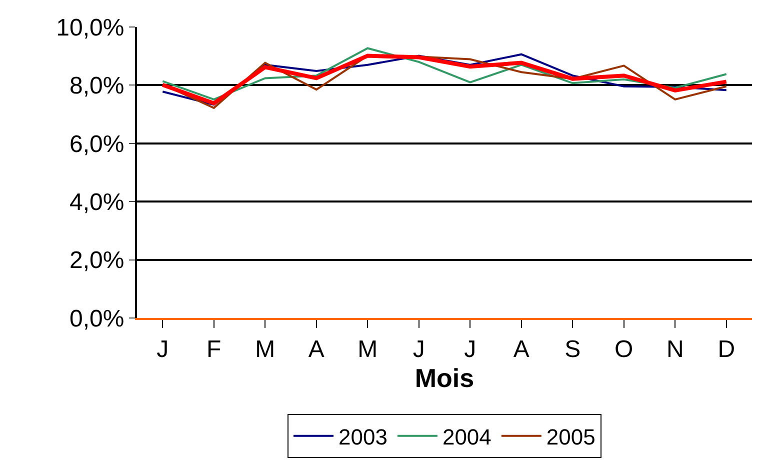 This screenshot has height=470, width=770. Describe the element at coordinates (96, 144) in the screenshot. I see `y-tick-label: 6,0%` at that location.